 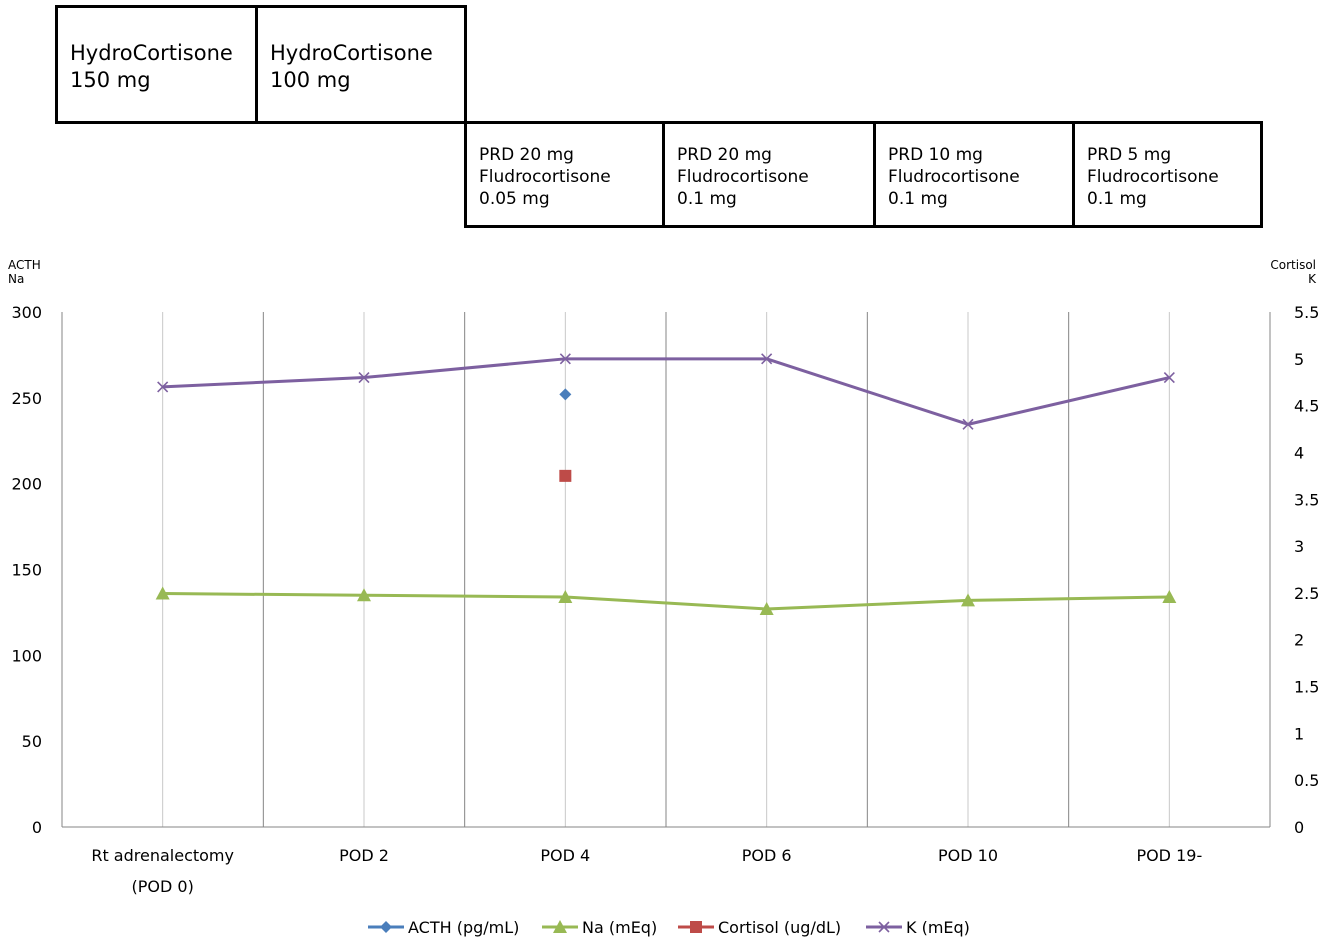 I want to click on right-tick-label: 3.5, so click(x=1306, y=499).